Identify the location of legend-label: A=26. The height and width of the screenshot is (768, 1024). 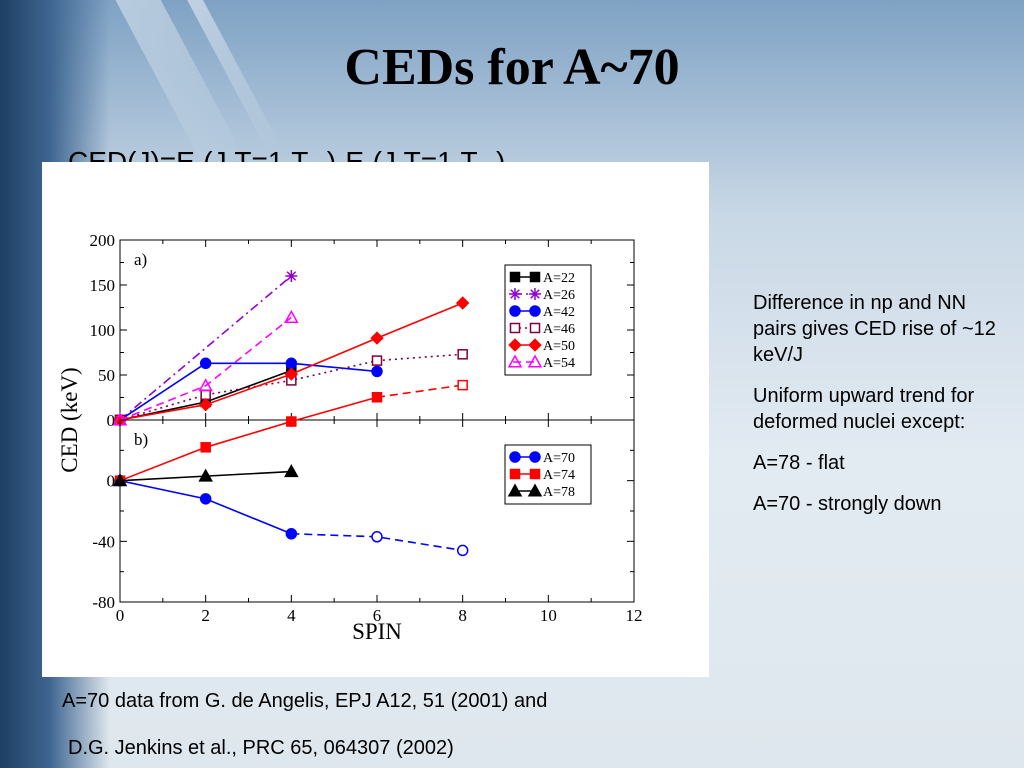
(559, 295).